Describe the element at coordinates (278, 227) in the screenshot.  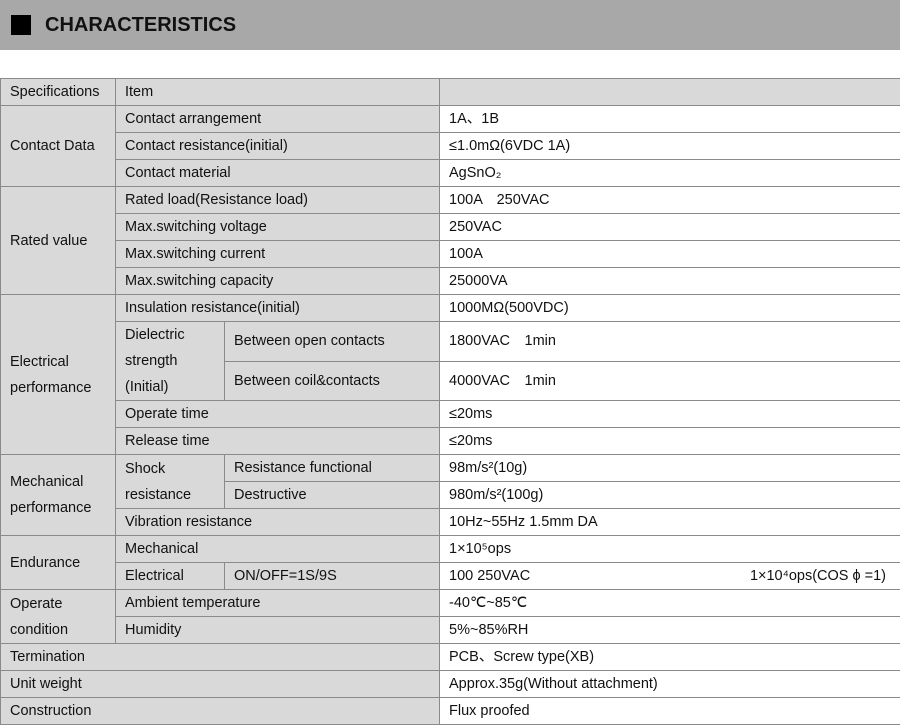
I see `item-label: Max.switching voltage` at that location.